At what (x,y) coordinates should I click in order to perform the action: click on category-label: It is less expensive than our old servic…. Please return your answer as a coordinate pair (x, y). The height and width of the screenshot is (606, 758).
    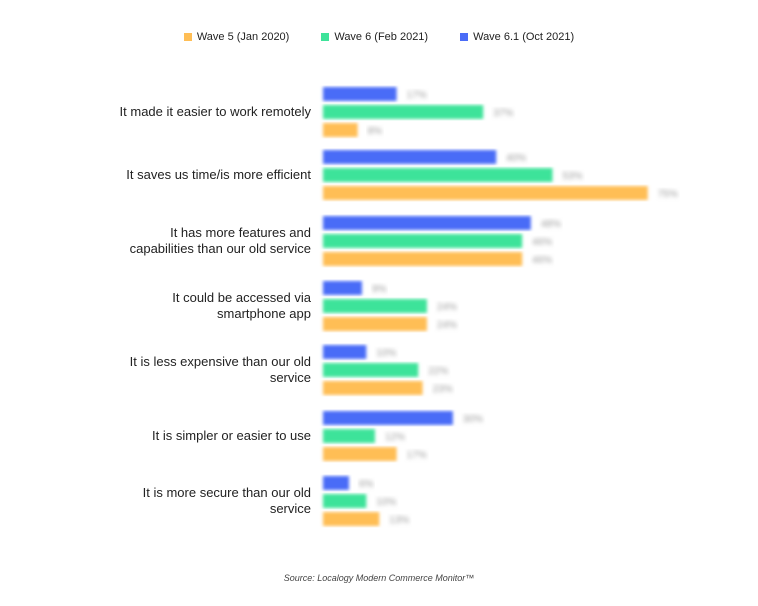
    Looking at the image, I should click on (220, 369).